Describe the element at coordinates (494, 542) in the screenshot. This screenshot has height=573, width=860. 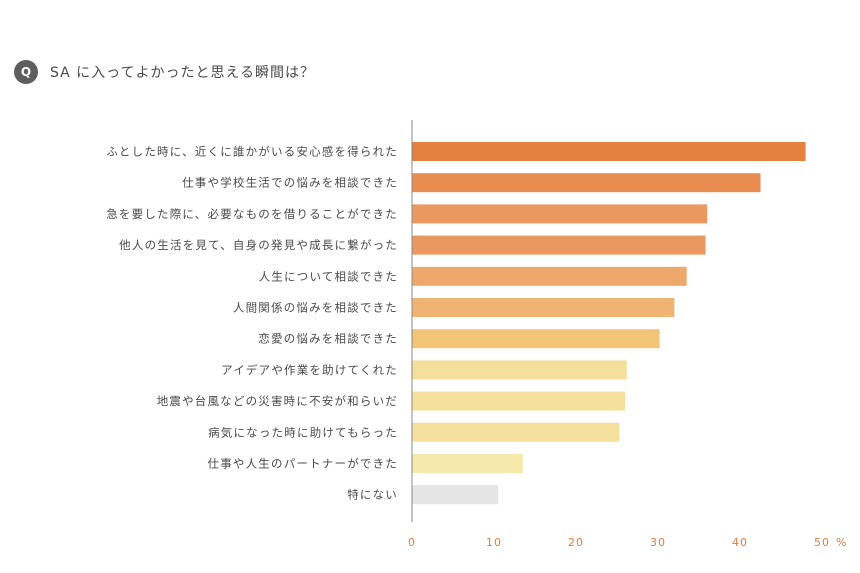
I see `x-tick-label: 10` at that location.